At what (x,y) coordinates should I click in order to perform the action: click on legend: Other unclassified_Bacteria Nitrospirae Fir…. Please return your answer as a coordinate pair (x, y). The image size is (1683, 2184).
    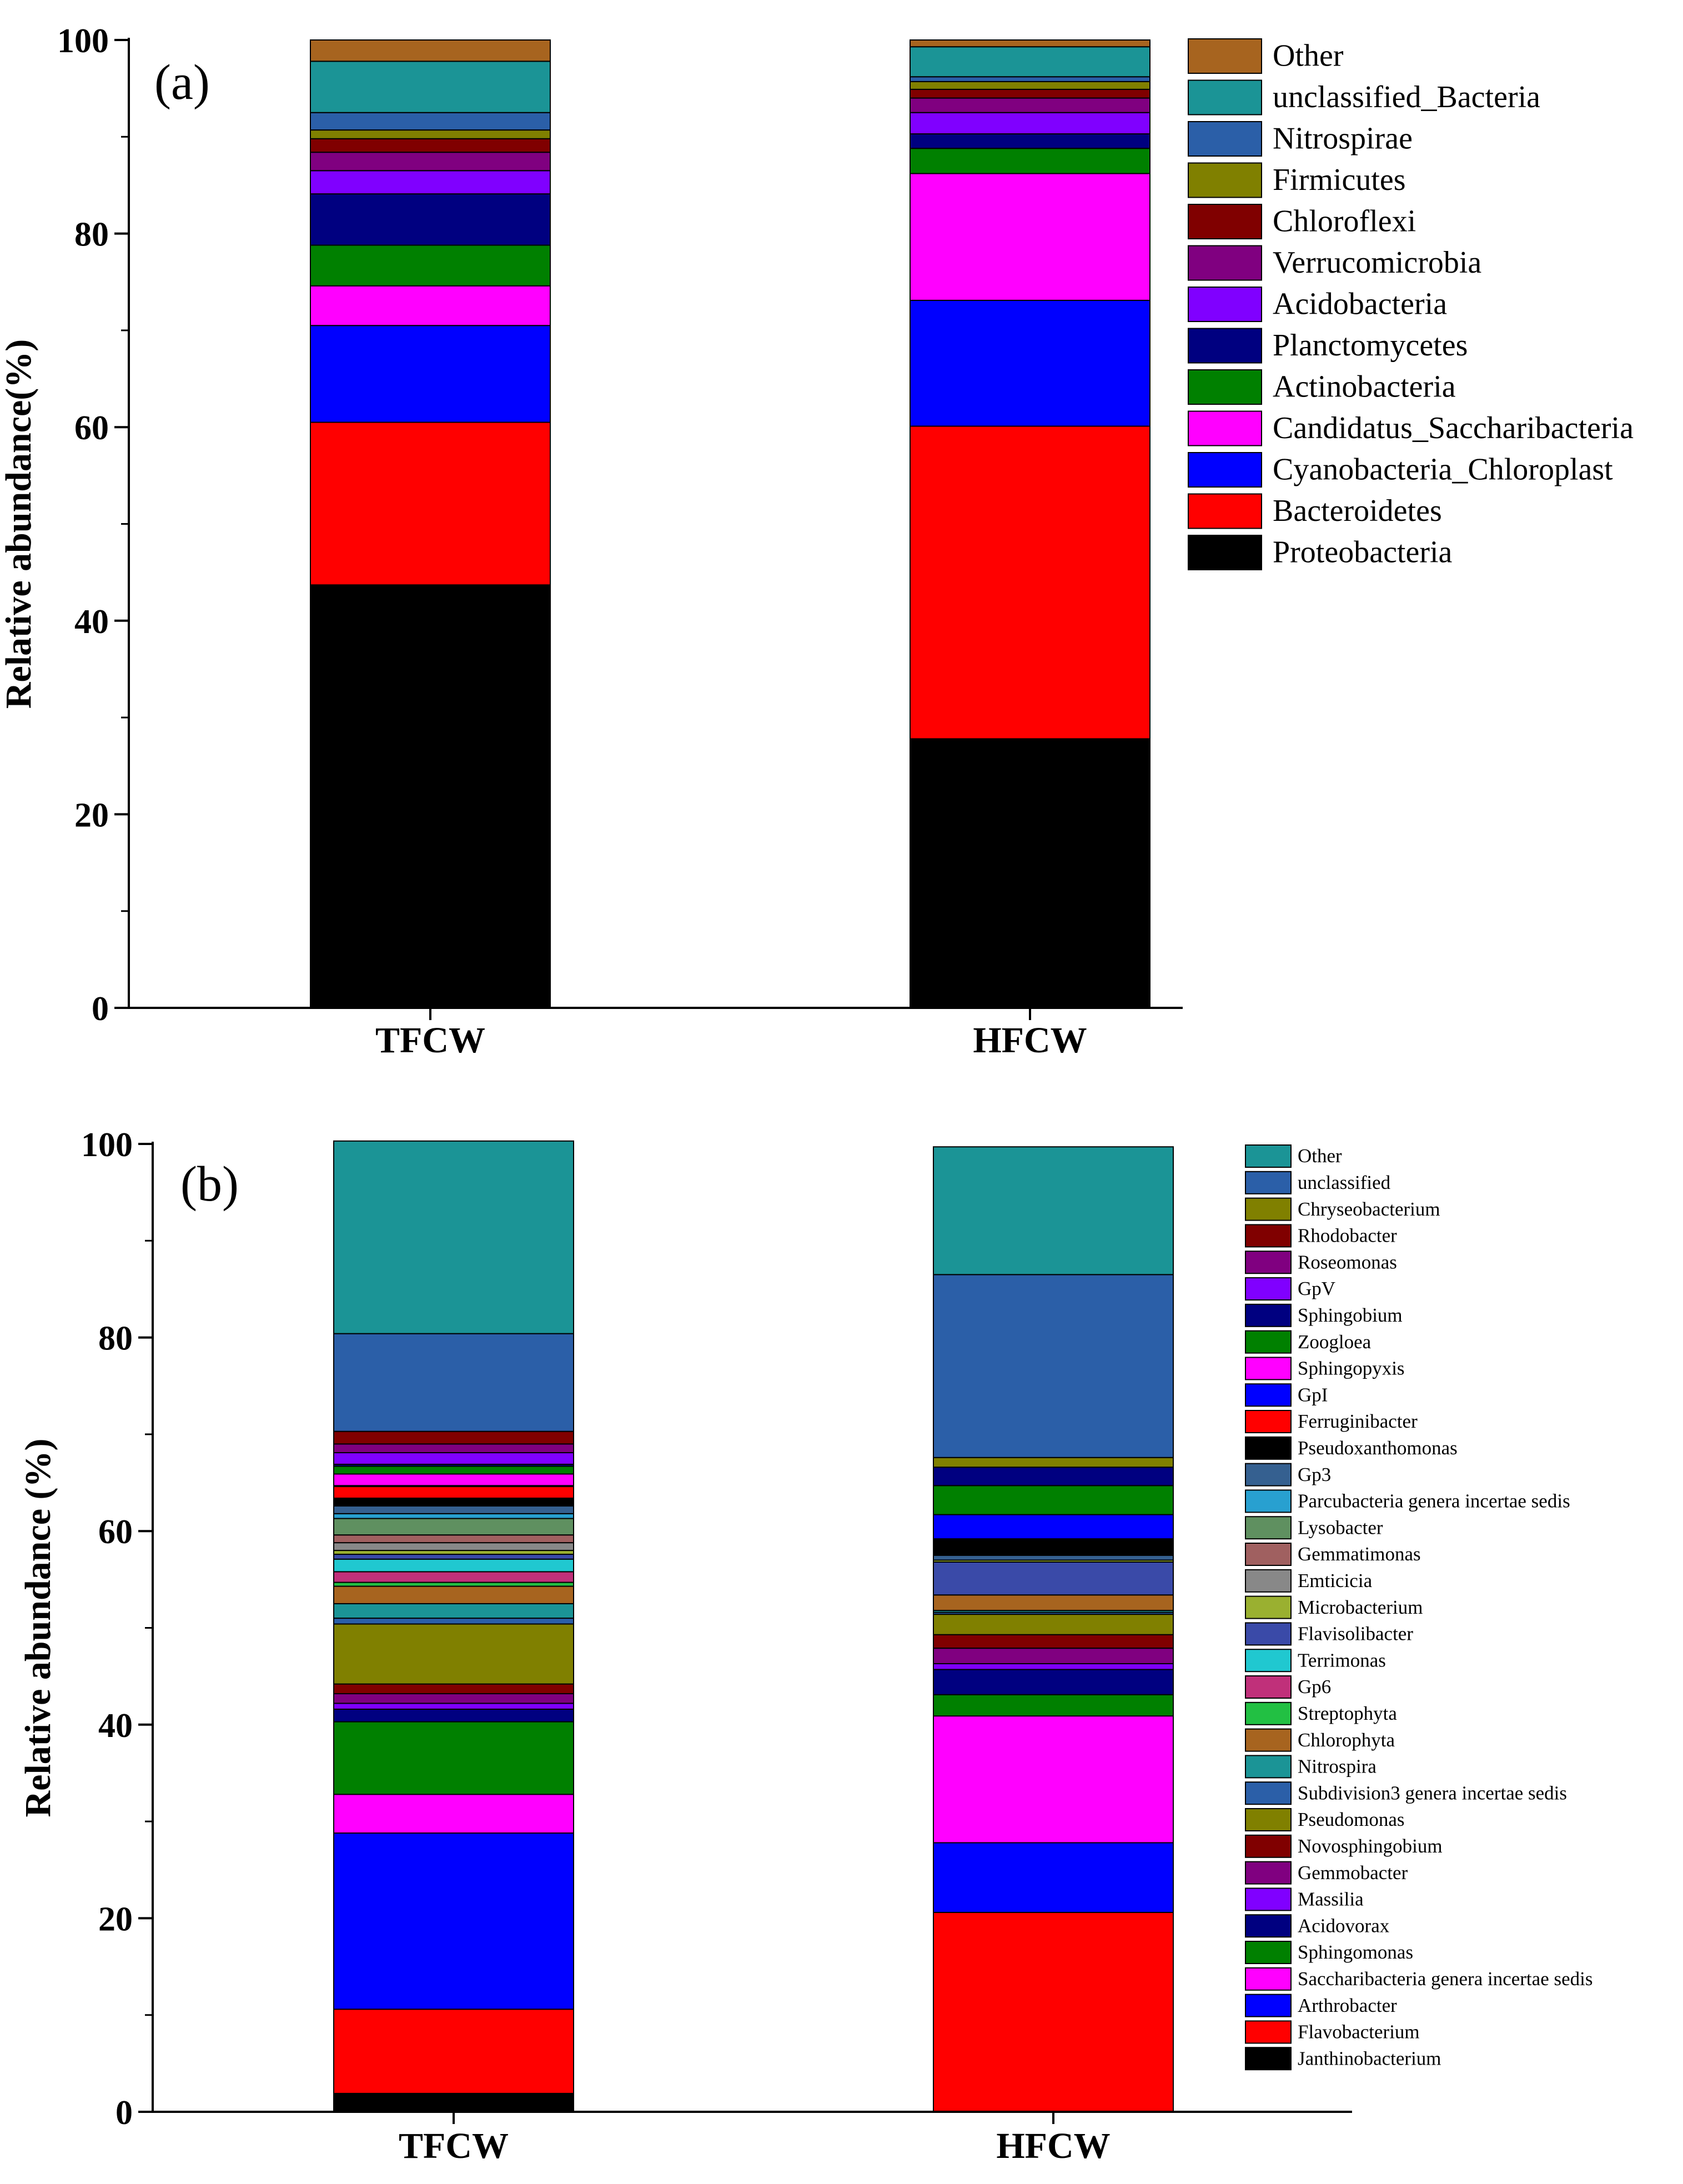
    Looking at the image, I should click on (1411, 304).